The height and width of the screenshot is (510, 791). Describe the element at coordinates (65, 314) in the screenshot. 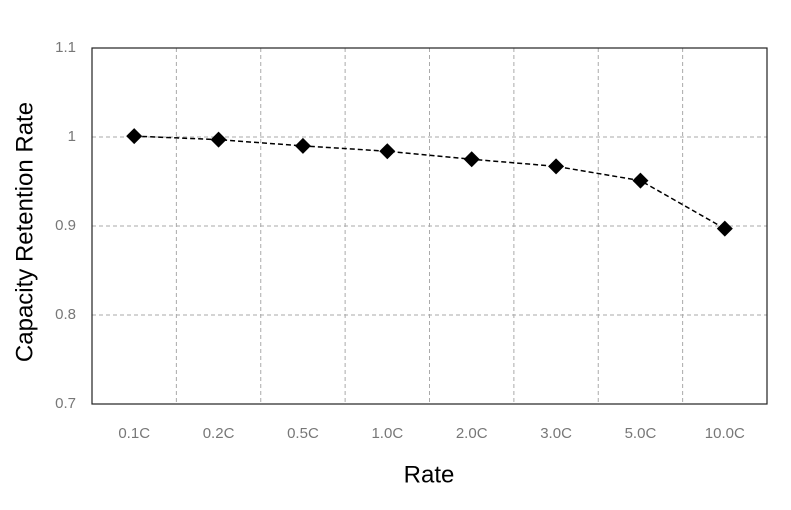

I see `y-tick-label: 0.8` at that location.